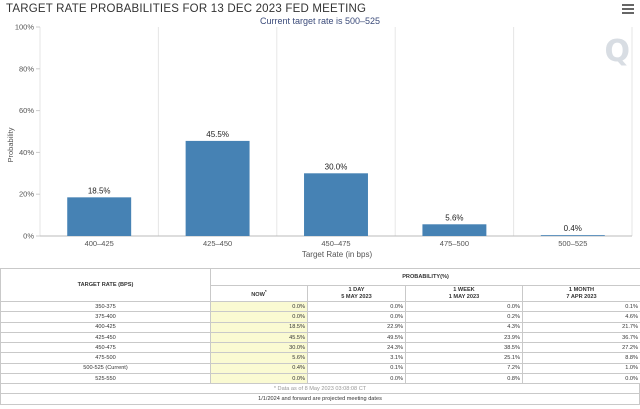 Image resolution: width=640 pixels, height=409 pixels. What do you see at coordinates (336, 166) in the screenshot?
I see `data-label: 30.0%` at bounding box center [336, 166].